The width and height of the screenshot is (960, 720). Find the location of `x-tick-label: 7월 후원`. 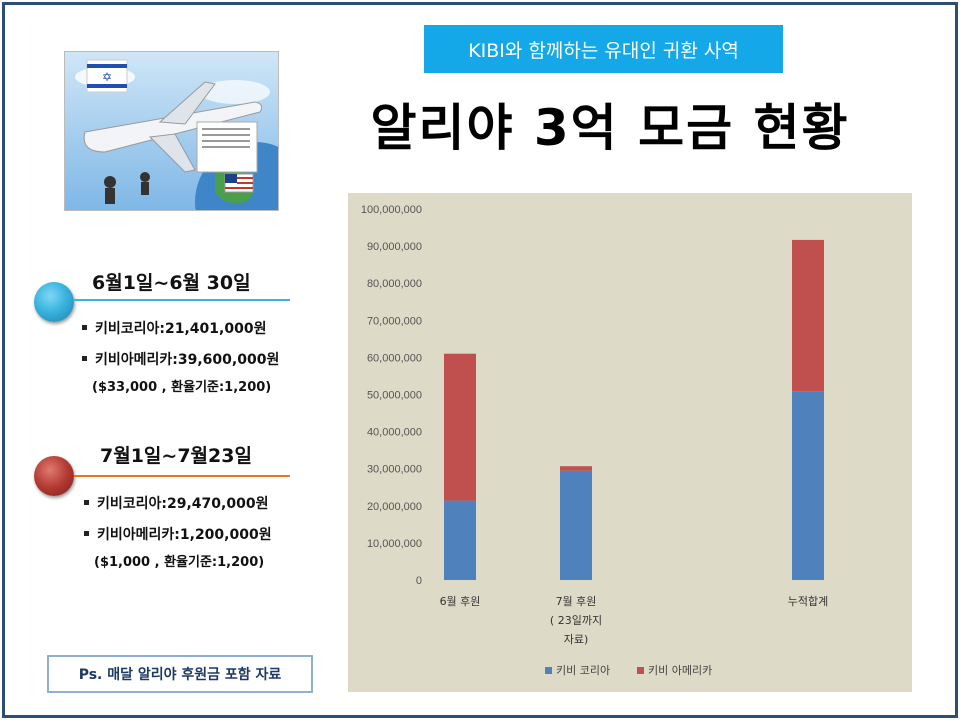

x-tick-label: 7월 후원 is located at coordinates (576, 601).